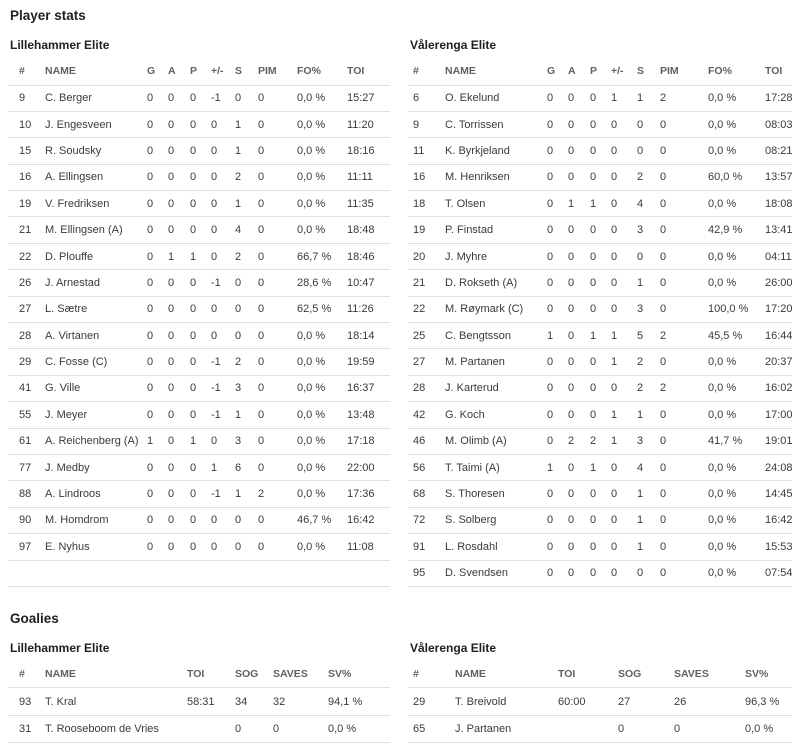 The height and width of the screenshot is (747, 800). Describe the element at coordinates (778, 547) in the screenshot. I see `table-cell: 15:53` at that location.